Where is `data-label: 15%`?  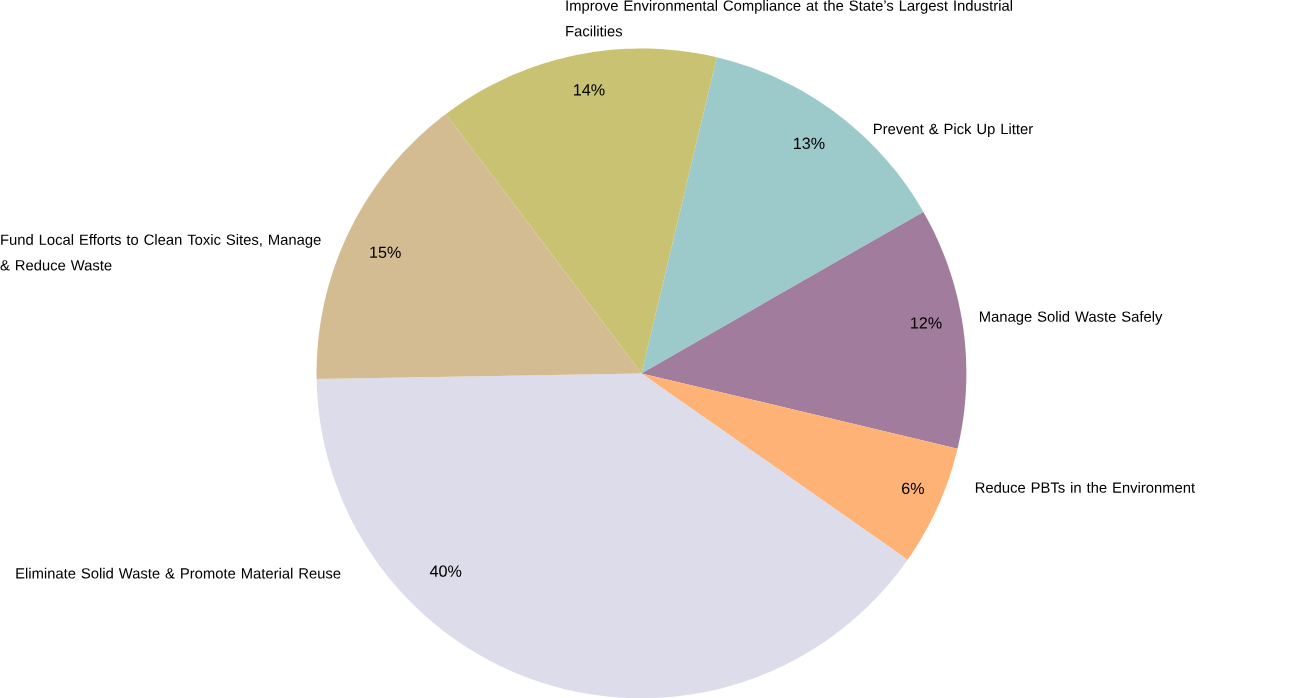 data-label: 15% is located at coordinates (385, 252).